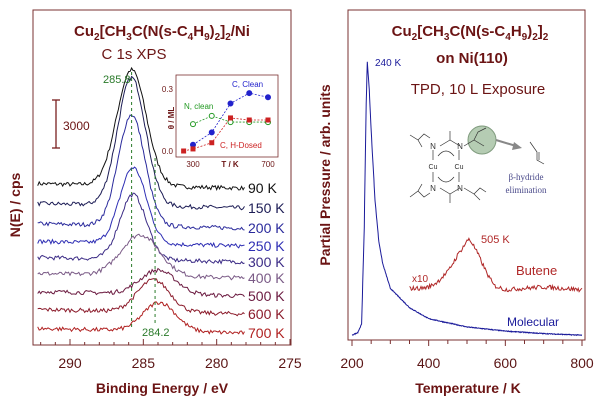 The width and height of the screenshot is (600, 413). What do you see at coordinates (198, 106) in the screenshot?
I see `inset-label-n-clean: N, clean` at bounding box center [198, 106].